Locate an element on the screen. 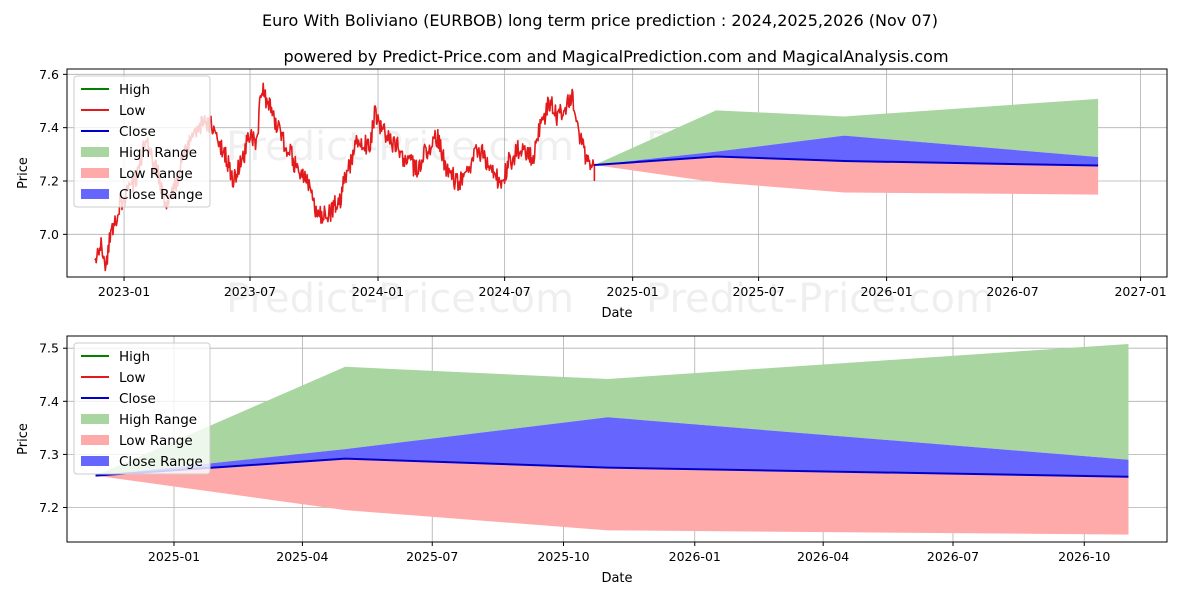 The height and width of the screenshot is (604, 1200). y-tick-label: 7.6 is located at coordinates (49, 74).